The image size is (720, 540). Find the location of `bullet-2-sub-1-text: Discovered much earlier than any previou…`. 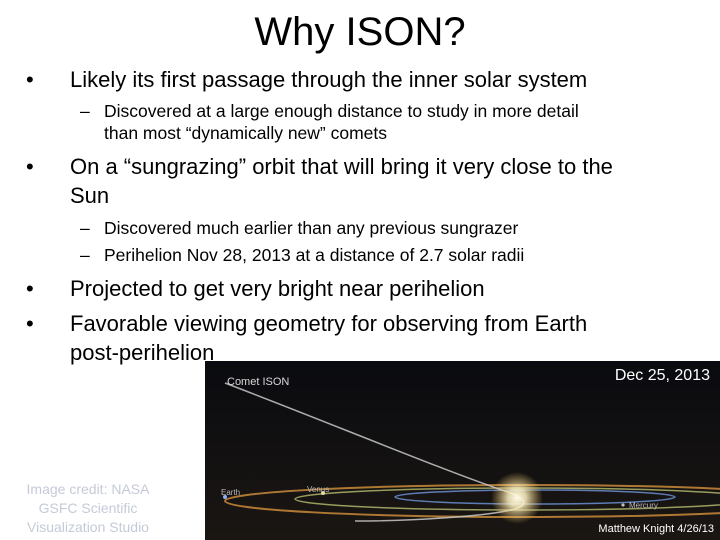

bullet-2-sub-1-text: Discovered much earlier than any previou… is located at coordinates (311, 228).